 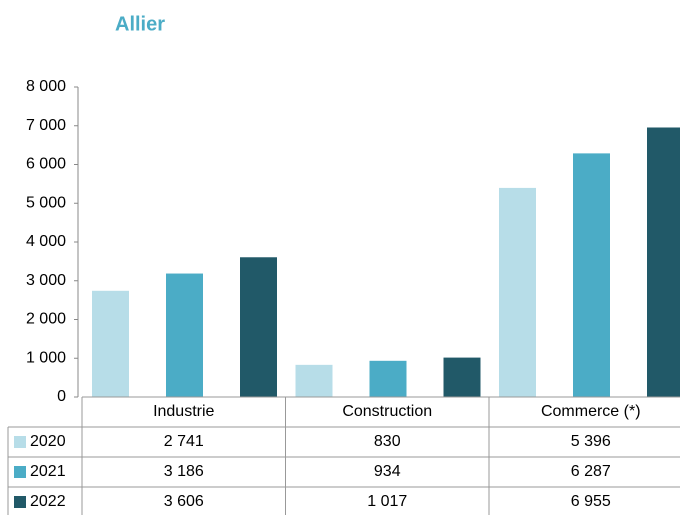 I want to click on legend-label: 2021, so click(x=48, y=471).